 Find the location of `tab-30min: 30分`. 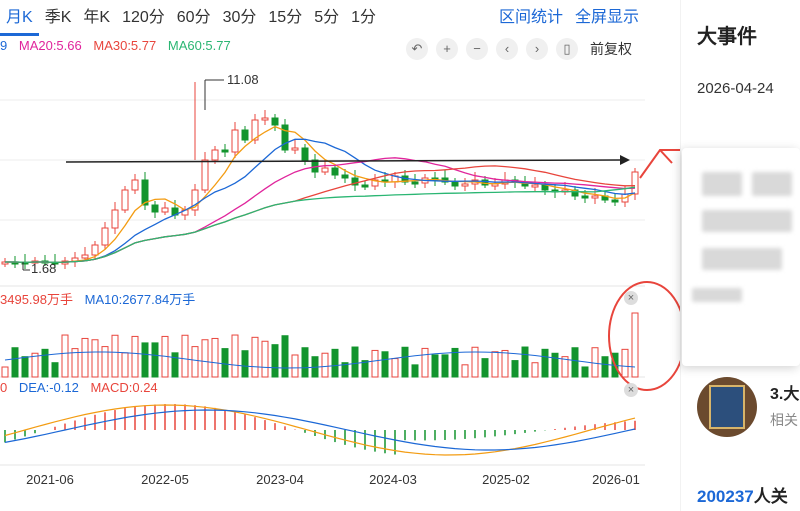

tab-30min: 30分 is located at coordinates (239, 17).